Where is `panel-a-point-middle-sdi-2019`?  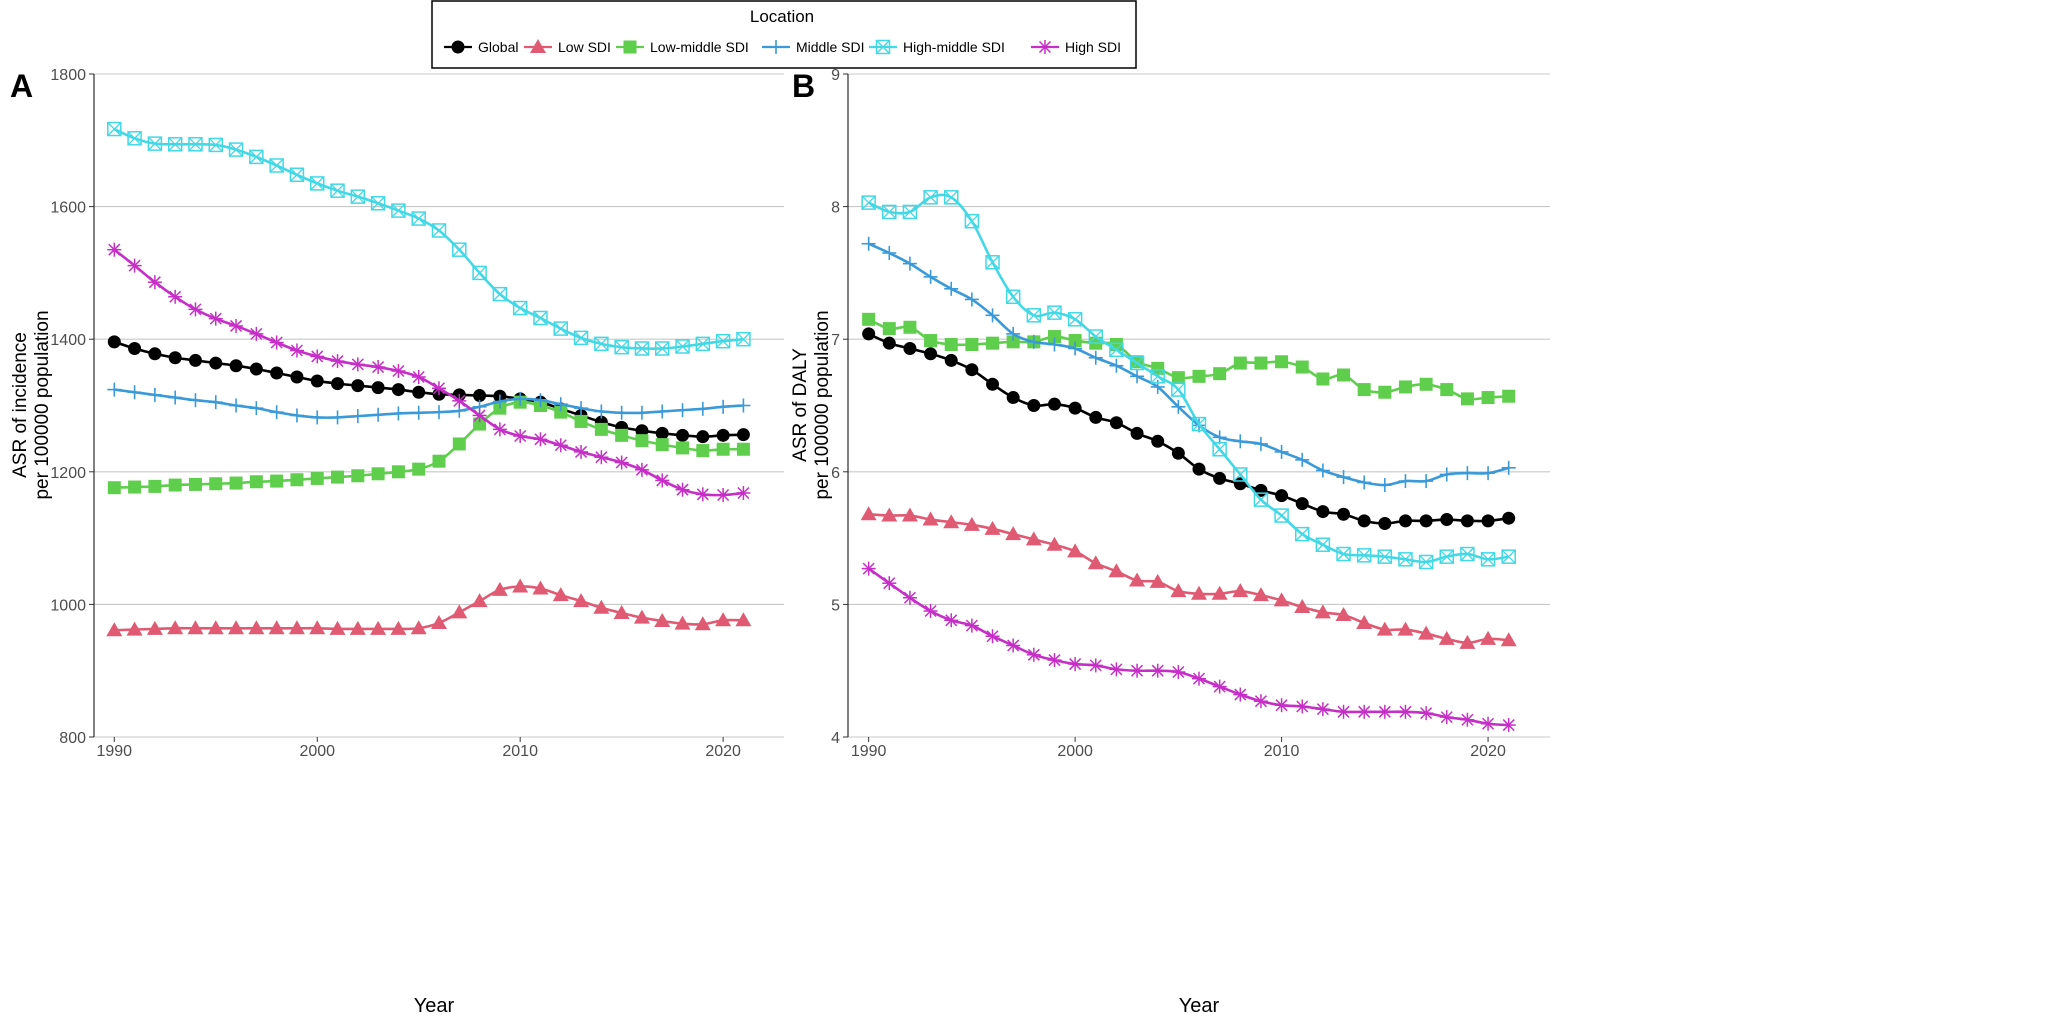
panel-a-point-middle-sdi-2019 is located at coordinates (702, 408).